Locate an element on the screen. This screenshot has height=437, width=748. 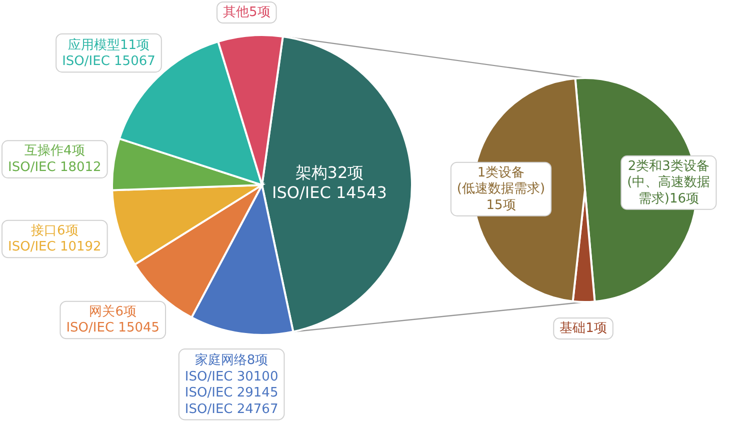
slice-label: 1类设备 (低速数据需求) 15项 is located at coordinates (501, 189).